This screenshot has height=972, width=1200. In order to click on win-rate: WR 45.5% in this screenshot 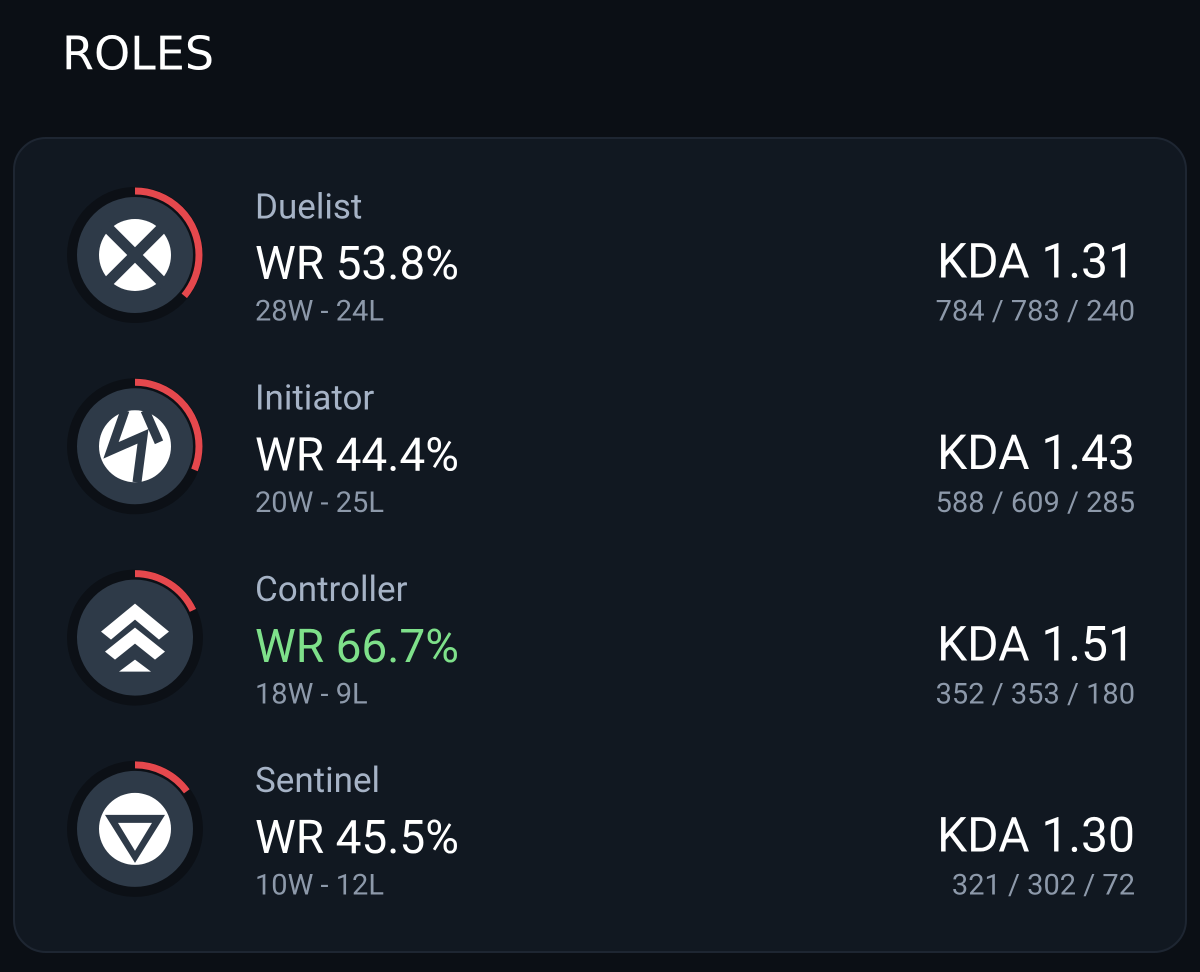, I will do `click(357, 838)`.